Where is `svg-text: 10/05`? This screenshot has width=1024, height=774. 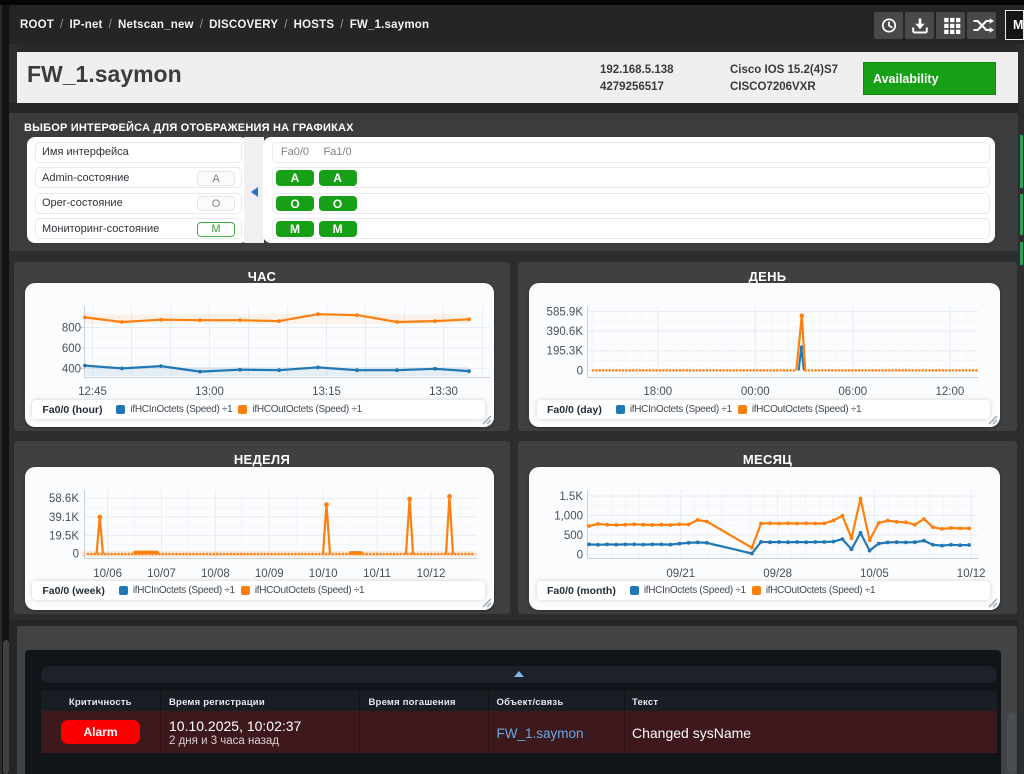
svg-text: 10/05 is located at coordinates (874, 574).